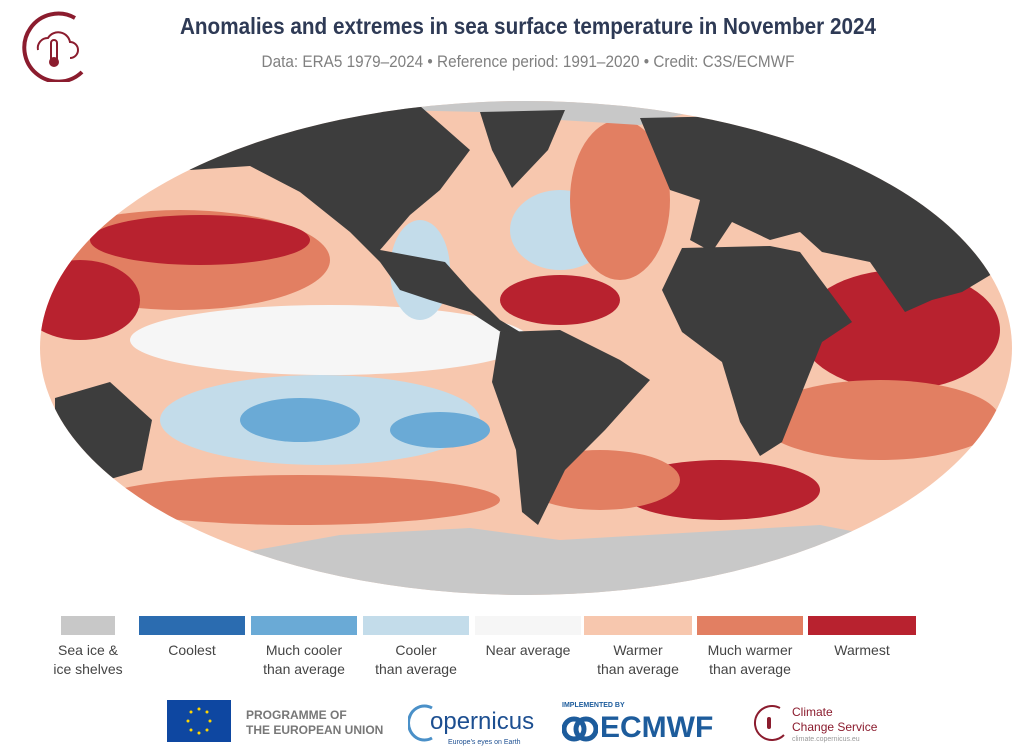 Image resolution: width=1024 pixels, height=753 pixels. Describe the element at coordinates (416, 647) in the screenshot. I see `legend-cooler: Cooler than average` at that location.